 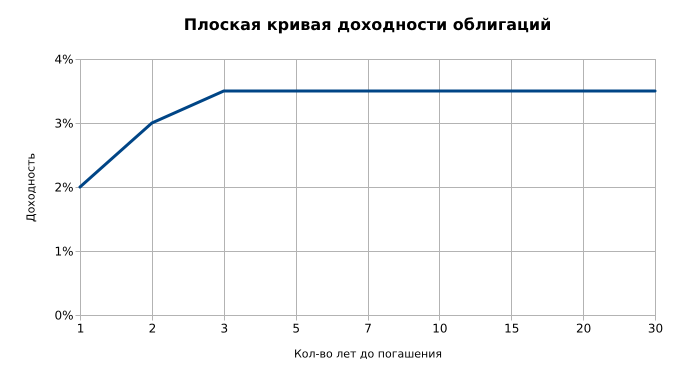 I want to click on y-tick-label: 0%, so click(x=64, y=315).